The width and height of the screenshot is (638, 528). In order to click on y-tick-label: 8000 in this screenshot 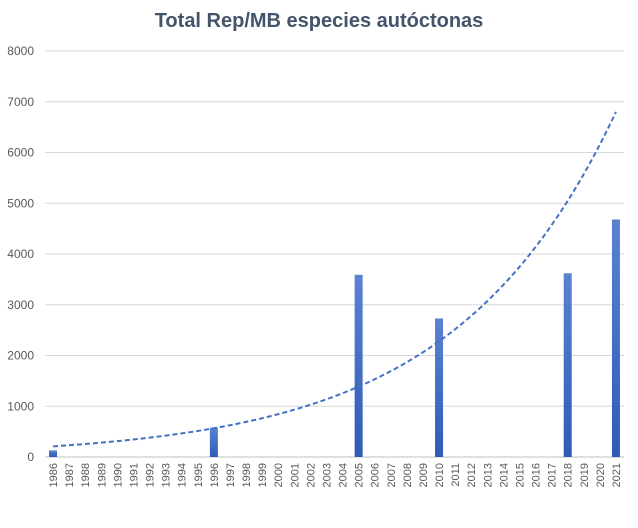, I will do `click(20, 51)`.